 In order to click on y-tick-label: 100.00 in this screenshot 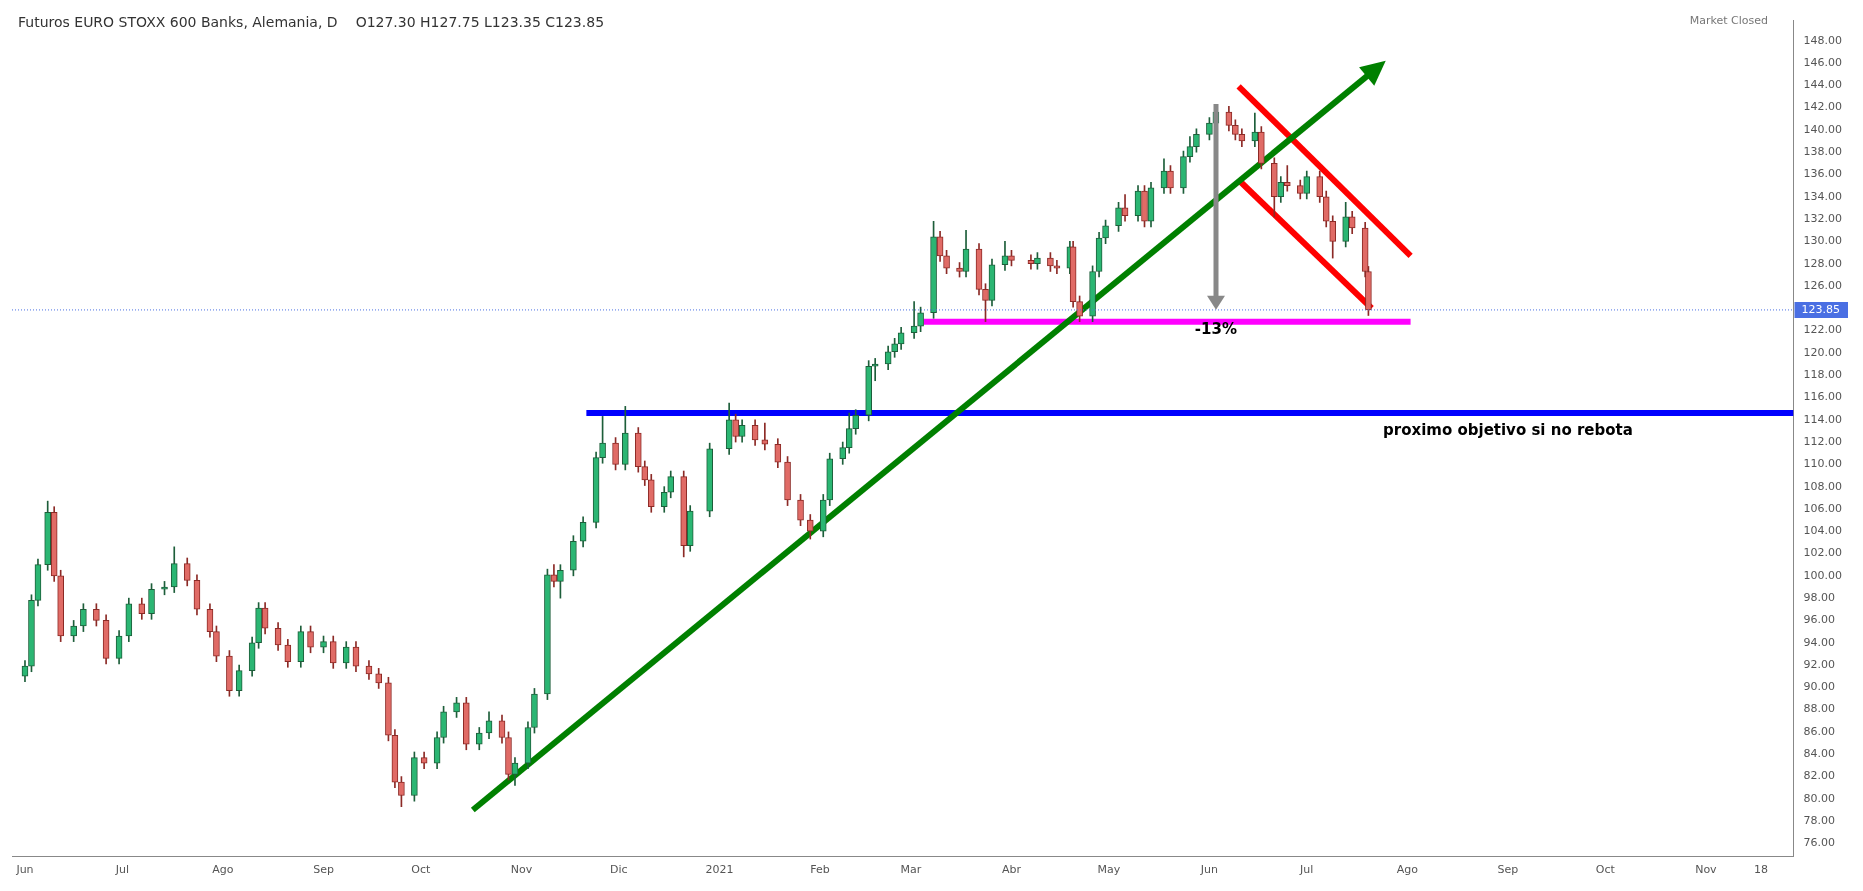, I will do `click(1823, 575)`.